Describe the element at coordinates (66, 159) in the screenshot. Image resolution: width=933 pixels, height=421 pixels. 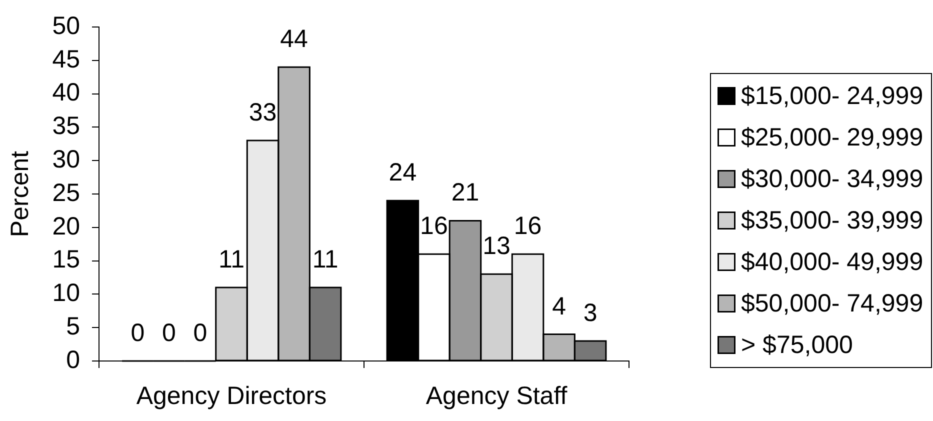
I see `y-tick-label: 30` at that location.